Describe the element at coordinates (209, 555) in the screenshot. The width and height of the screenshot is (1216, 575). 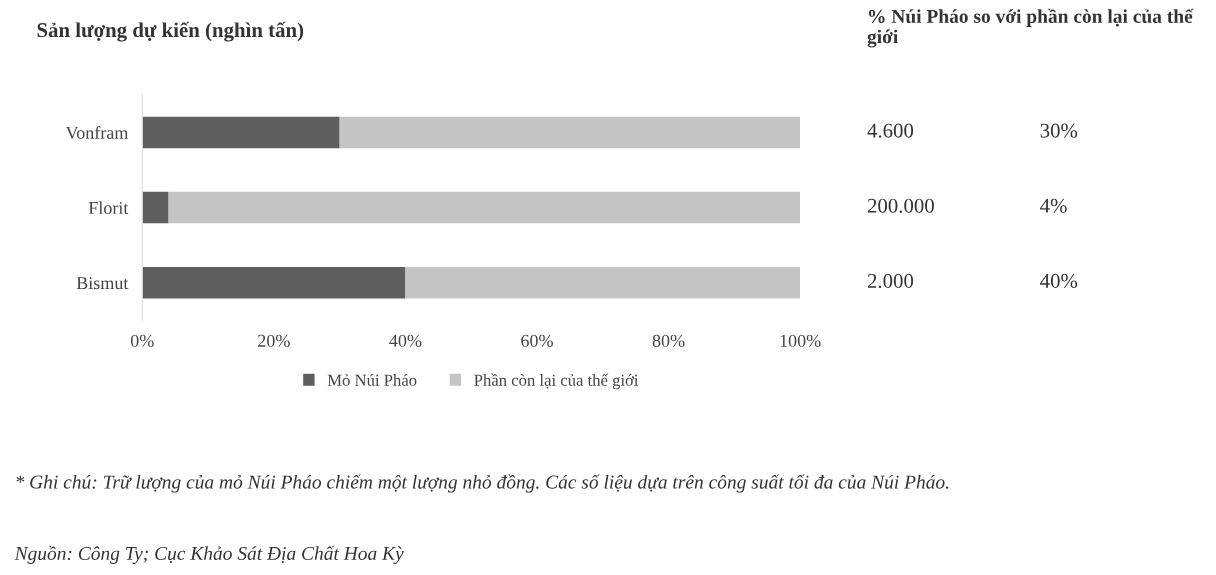
I see `text: Nguồn: Công Ty; Cục Khảo Sát Địa Chất Hoa Kỳ` at that location.